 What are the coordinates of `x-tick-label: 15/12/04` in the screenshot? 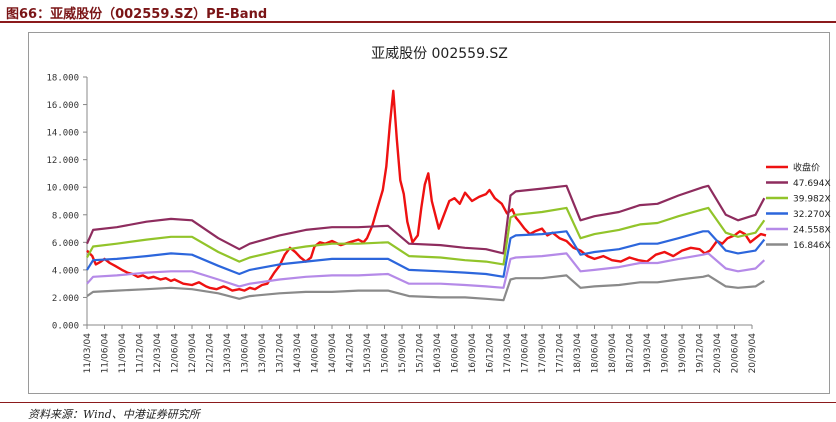 It's located at (421, 353).